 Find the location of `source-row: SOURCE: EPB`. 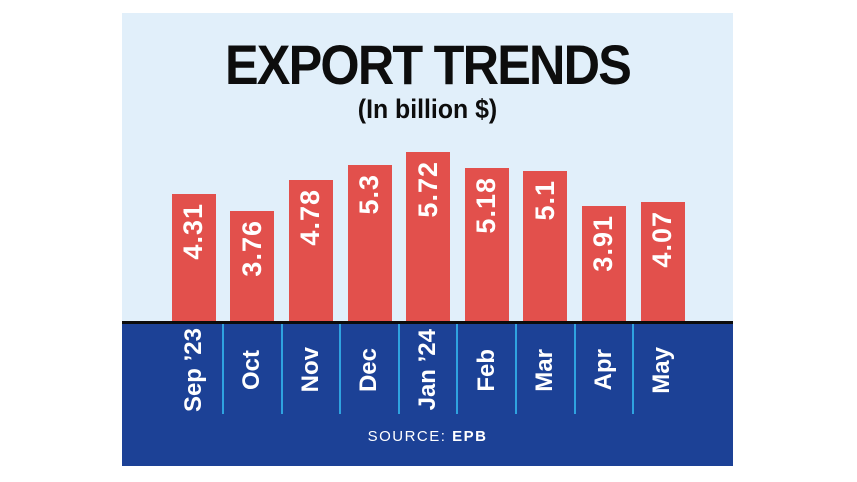

source-row: SOURCE: EPB is located at coordinates (427, 436).